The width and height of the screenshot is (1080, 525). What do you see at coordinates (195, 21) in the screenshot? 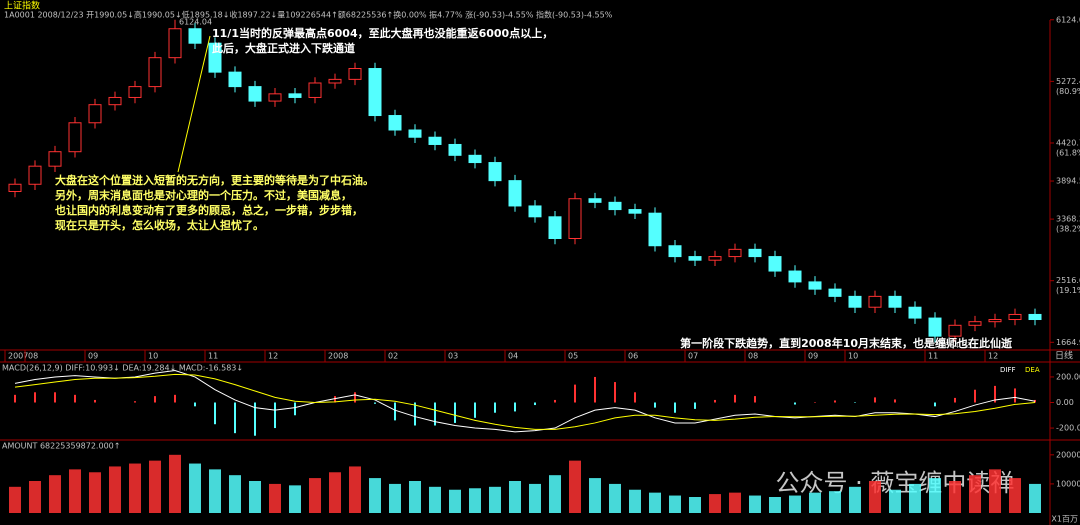
I see `peak-label: 6124.04` at bounding box center [195, 21].